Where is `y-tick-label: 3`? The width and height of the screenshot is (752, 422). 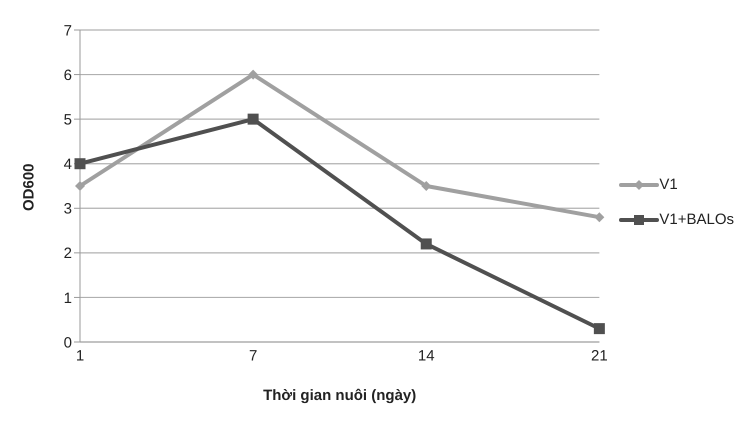 y-tick-label: 3 is located at coordinates (68, 209).